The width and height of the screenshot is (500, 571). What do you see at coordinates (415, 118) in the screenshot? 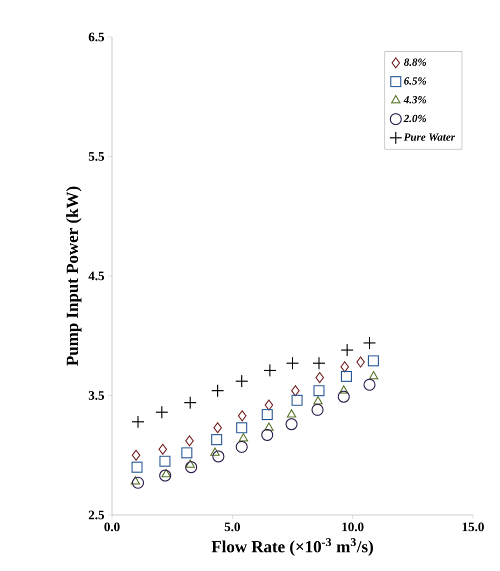
I see `legend-label: 2.0%` at bounding box center [415, 118].